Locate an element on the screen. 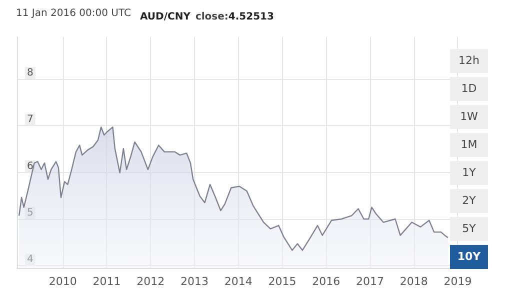 This screenshot has width=508, height=306. range-button: 2Y is located at coordinates (469, 201).